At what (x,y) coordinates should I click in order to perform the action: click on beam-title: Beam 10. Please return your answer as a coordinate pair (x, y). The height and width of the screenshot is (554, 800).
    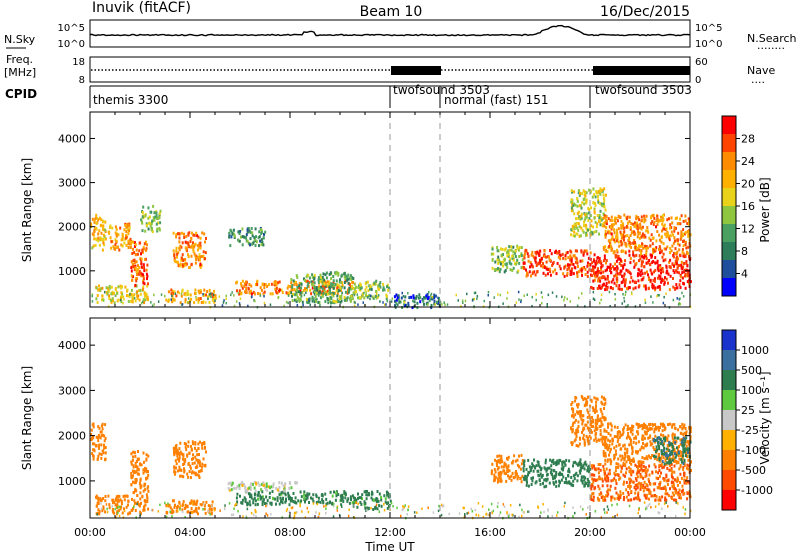
    Looking at the image, I should click on (391, 12).